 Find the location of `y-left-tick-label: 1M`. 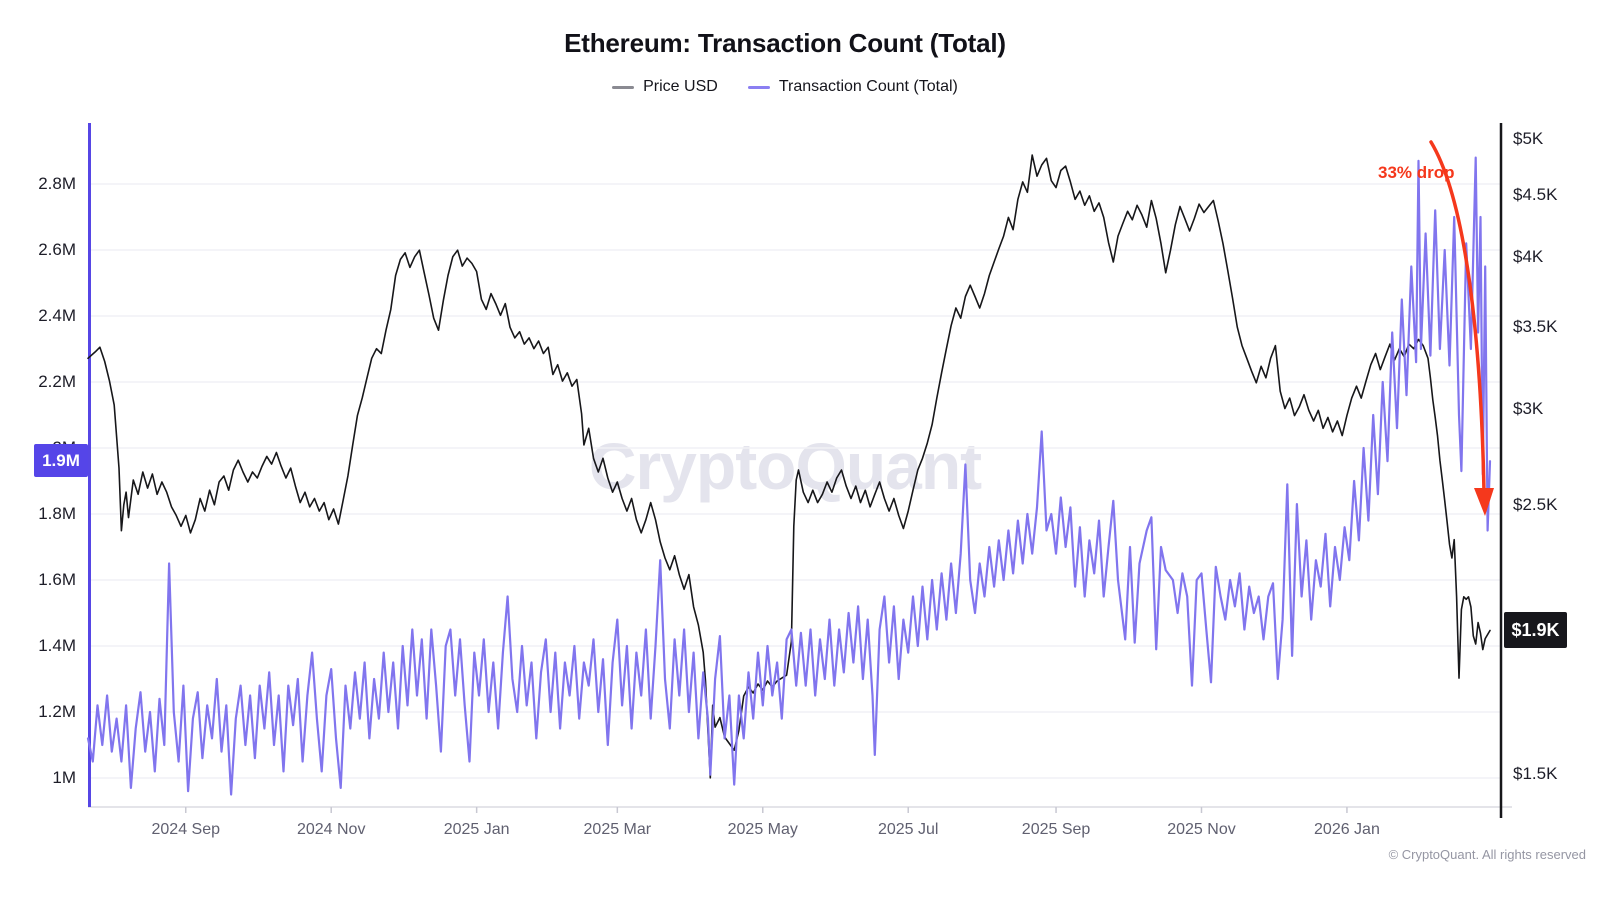

y-left-tick-label: 1M is located at coordinates (64, 777).